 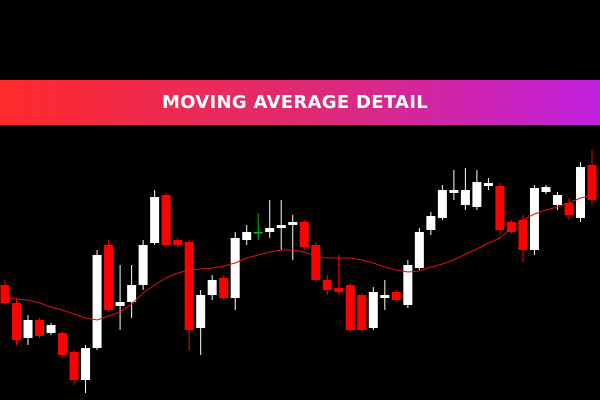 What do you see at coordinates (295, 102) in the screenshot?
I see `chart-title: MOVING AVERAGE DETAIL` at bounding box center [295, 102].